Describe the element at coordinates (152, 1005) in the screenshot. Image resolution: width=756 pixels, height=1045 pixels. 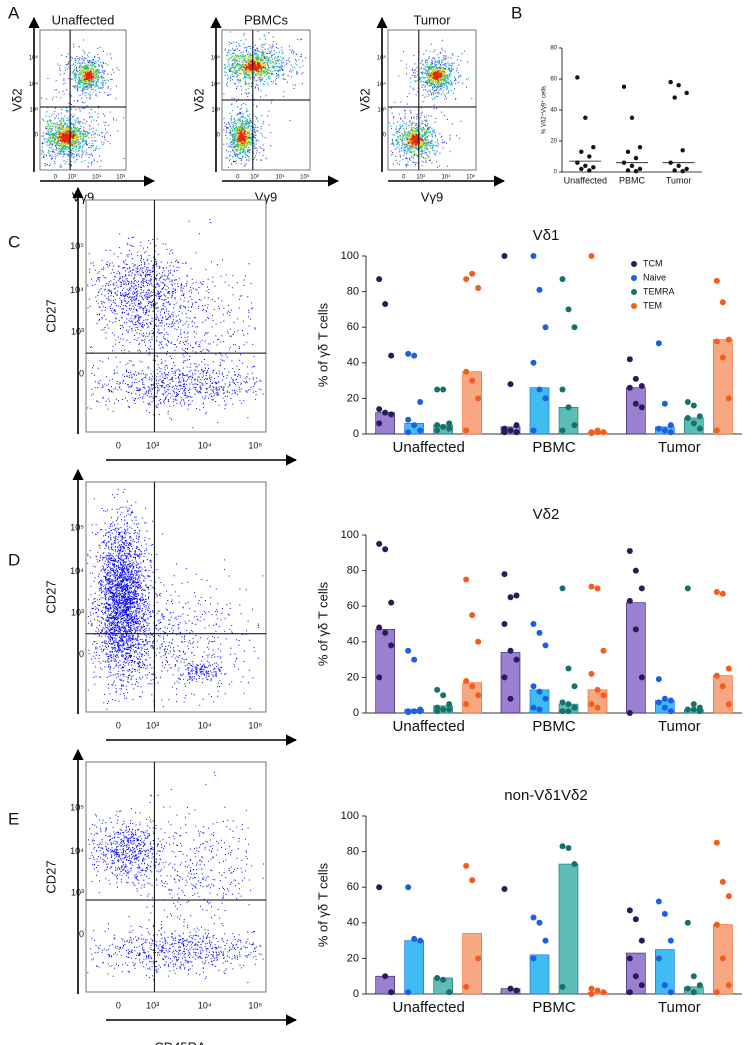
I see `x-tick-label: 10³` at that location.